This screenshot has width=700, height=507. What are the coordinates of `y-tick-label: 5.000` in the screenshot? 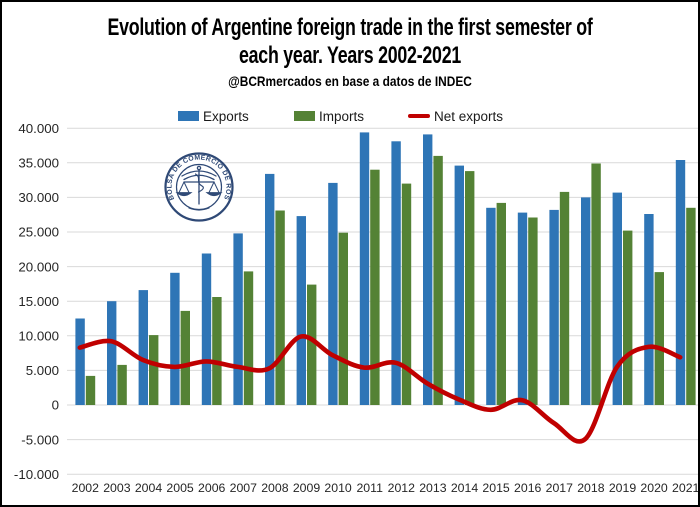 It's located at (42, 370).